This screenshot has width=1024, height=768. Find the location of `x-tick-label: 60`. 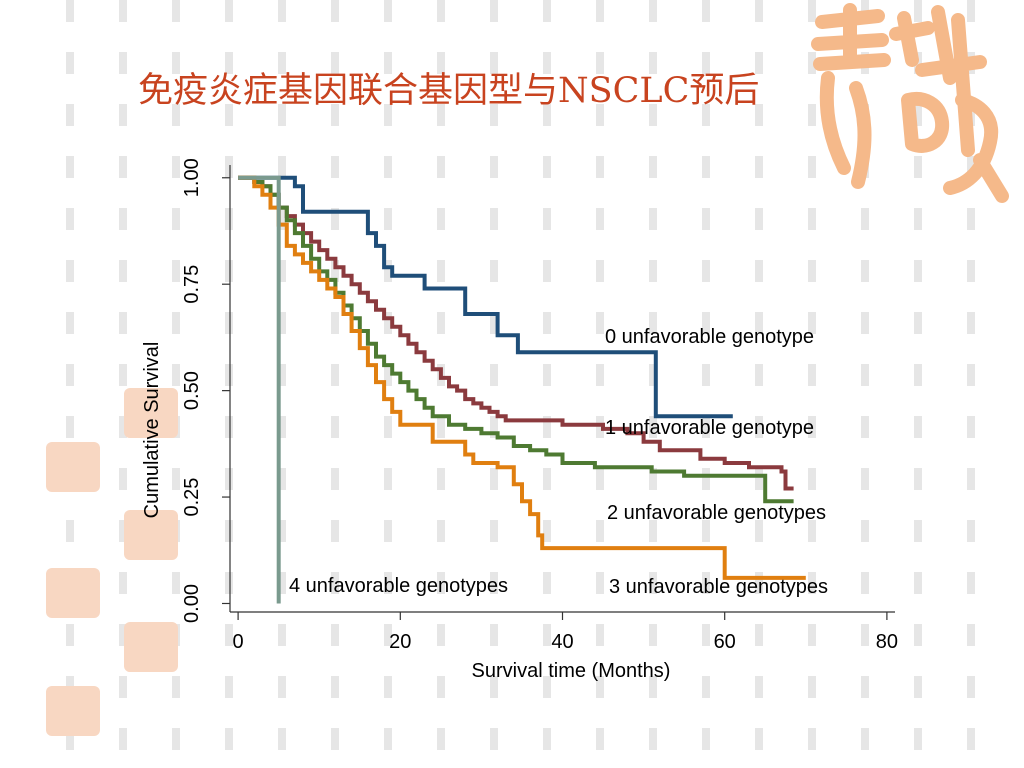

x-tick-label: 60 is located at coordinates (725, 642).